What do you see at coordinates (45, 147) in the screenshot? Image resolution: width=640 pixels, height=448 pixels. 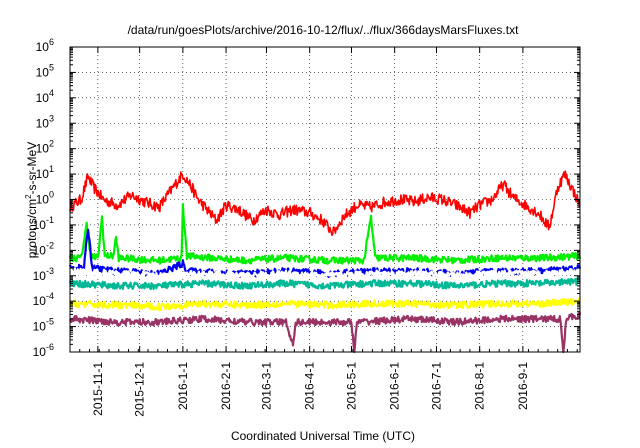 I see `y-tick-label: 10²` at bounding box center [45, 147].